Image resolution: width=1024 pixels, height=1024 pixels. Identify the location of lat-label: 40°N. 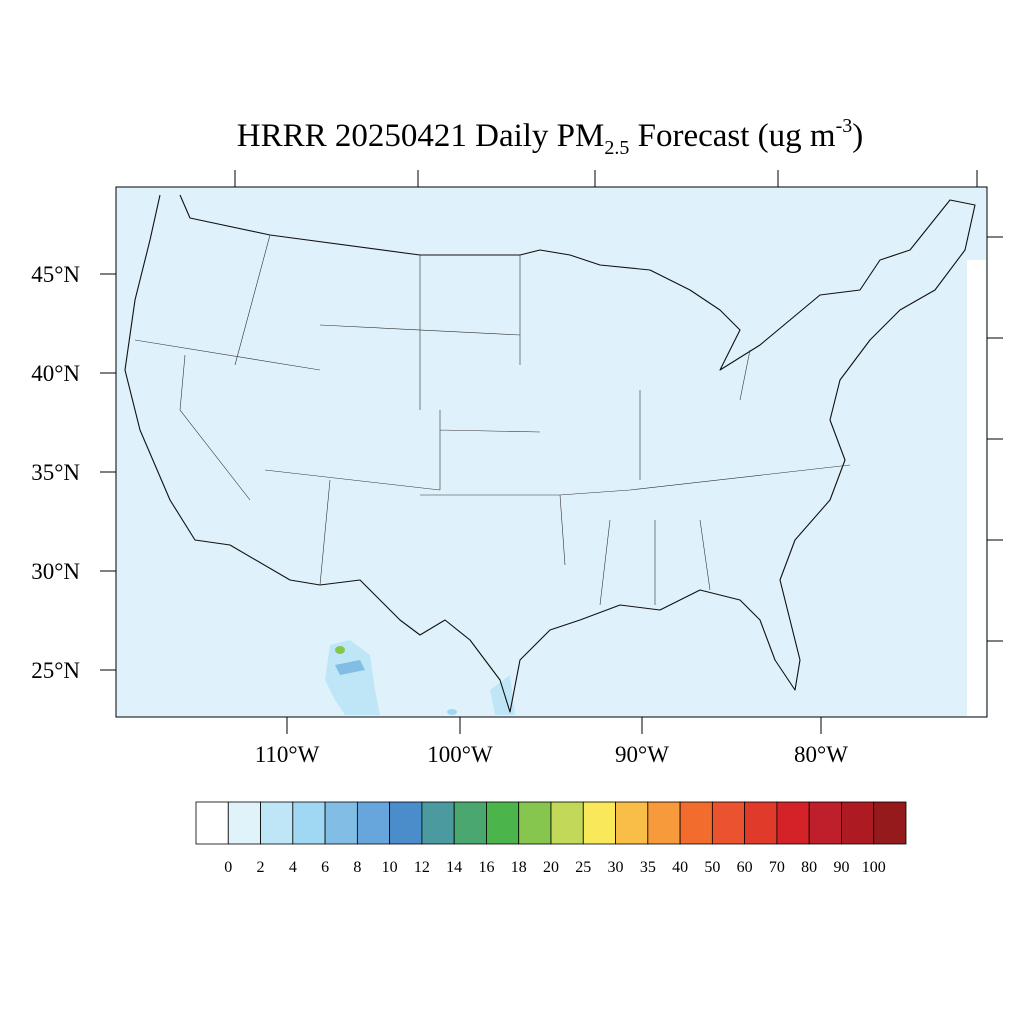
(55, 373).